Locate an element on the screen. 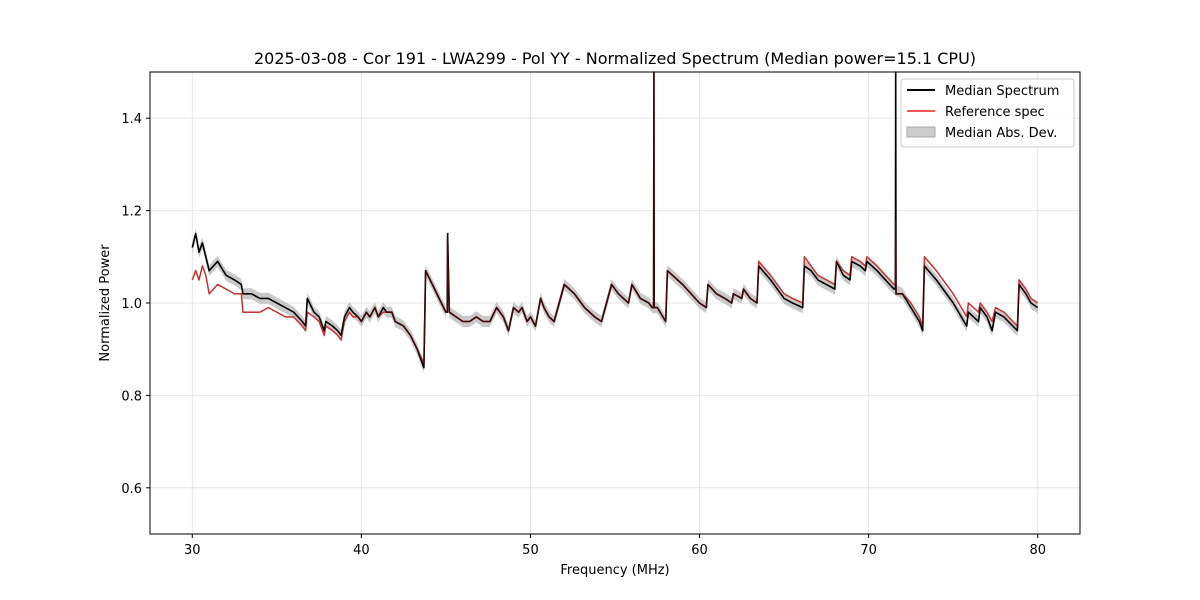 The height and width of the screenshot is (600, 1200). y-tick-label: 1.2 is located at coordinates (131, 212).